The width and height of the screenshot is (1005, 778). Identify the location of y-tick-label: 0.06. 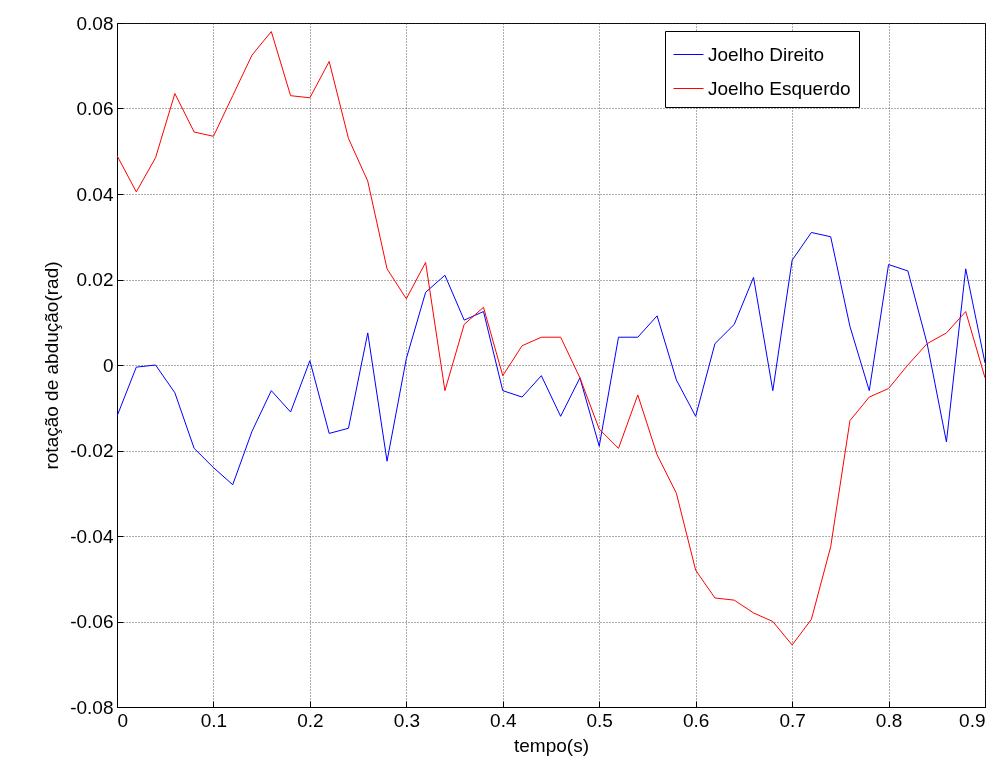
(95, 108).